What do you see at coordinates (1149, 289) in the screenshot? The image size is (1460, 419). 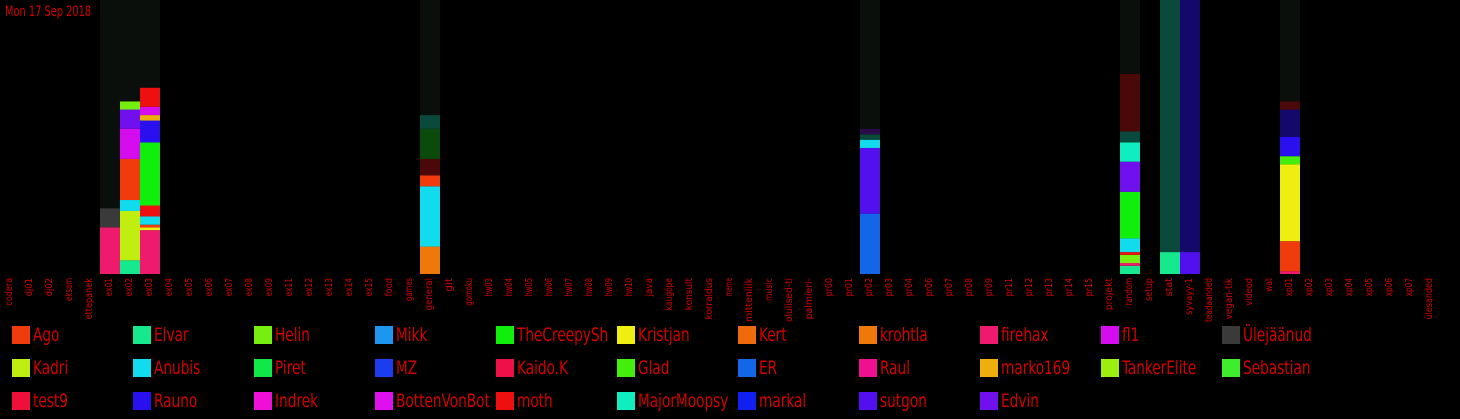 I see `x-tick-label: setup` at bounding box center [1149, 289].